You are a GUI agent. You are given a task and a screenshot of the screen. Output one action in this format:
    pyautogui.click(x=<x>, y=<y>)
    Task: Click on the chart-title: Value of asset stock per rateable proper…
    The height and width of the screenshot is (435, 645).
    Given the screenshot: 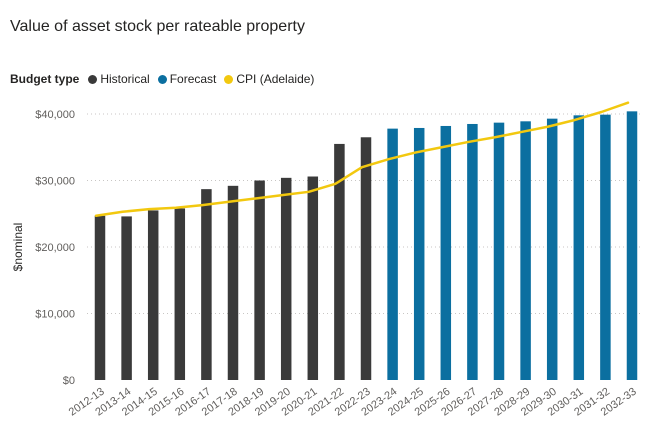 What is the action you would take?
    pyautogui.click(x=157, y=26)
    